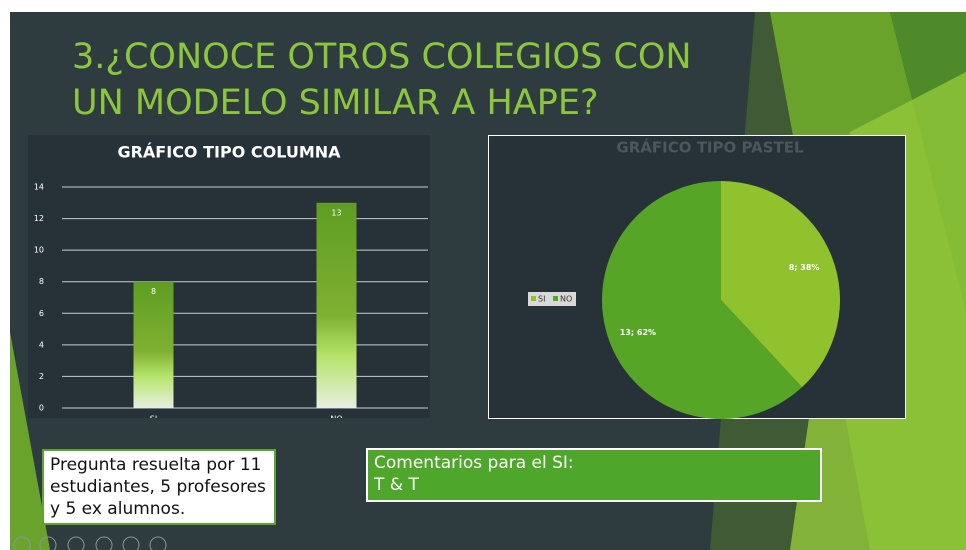 Image resolution: width=966 pixels, height=550 pixels. What do you see at coordinates (541, 299) in the screenshot?
I see `legend-label: SI` at bounding box center [541, 299].